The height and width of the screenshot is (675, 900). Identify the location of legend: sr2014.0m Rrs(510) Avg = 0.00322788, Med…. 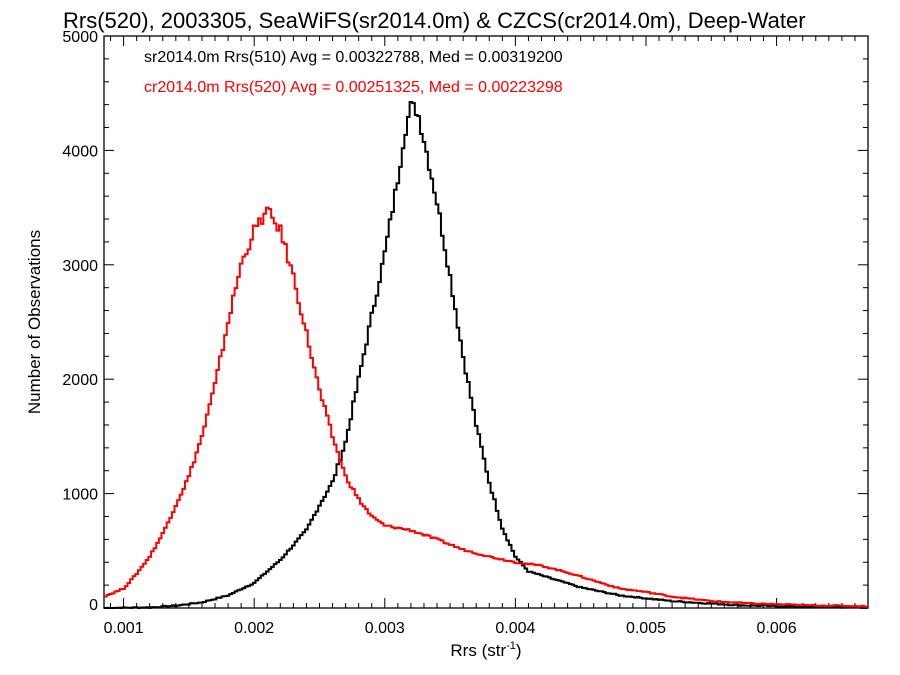
(353, 72).